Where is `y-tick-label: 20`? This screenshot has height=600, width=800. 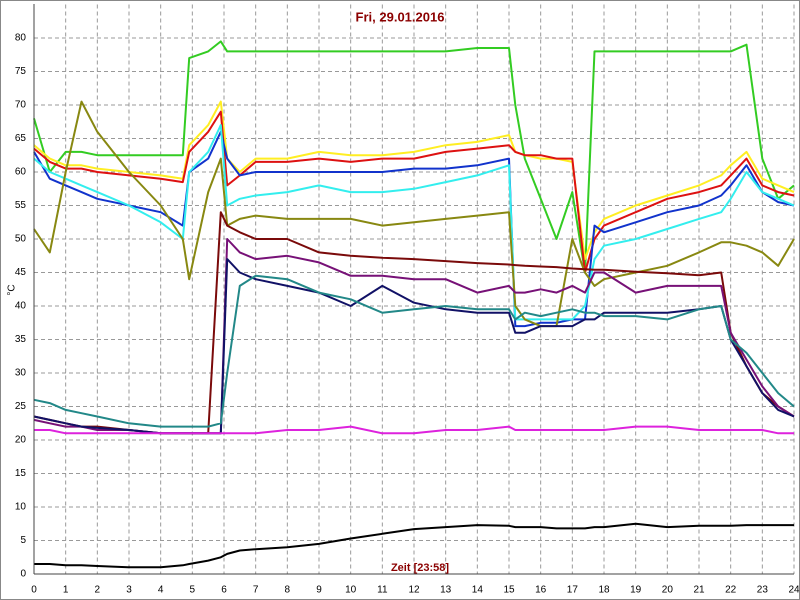
y-tick-label: 20 is located at coordinates (21, 440).